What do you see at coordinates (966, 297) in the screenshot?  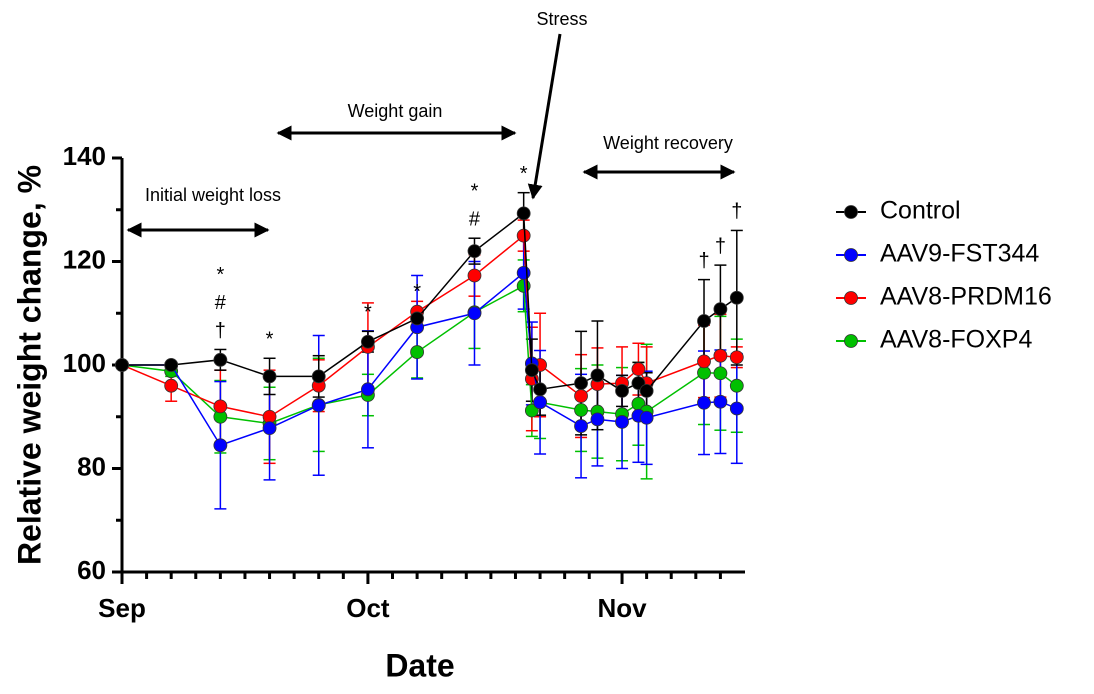 I see `legend-label: AAV8-PRDM16` at bounding box center [966, 297].